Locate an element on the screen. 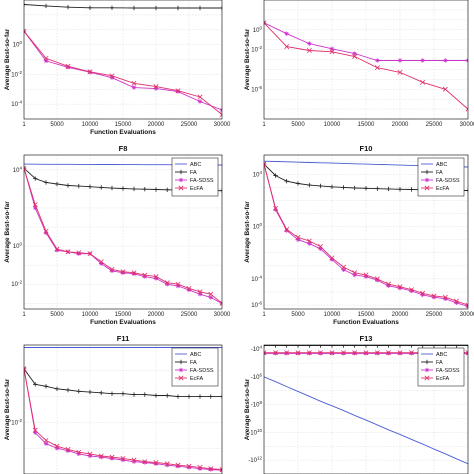 The image size is (474, 474). x-axis-label: Function Evaluations is located at coordinates (123, 132).